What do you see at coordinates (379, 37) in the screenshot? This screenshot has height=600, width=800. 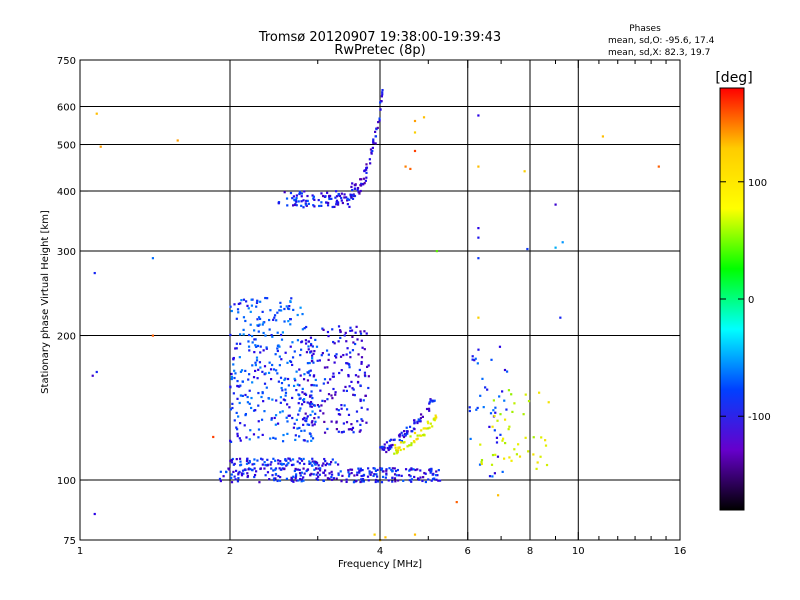 I see `chart-title: Tromsø 20120907 19:38:00-19:39:43` at bounding box center [379, 37].